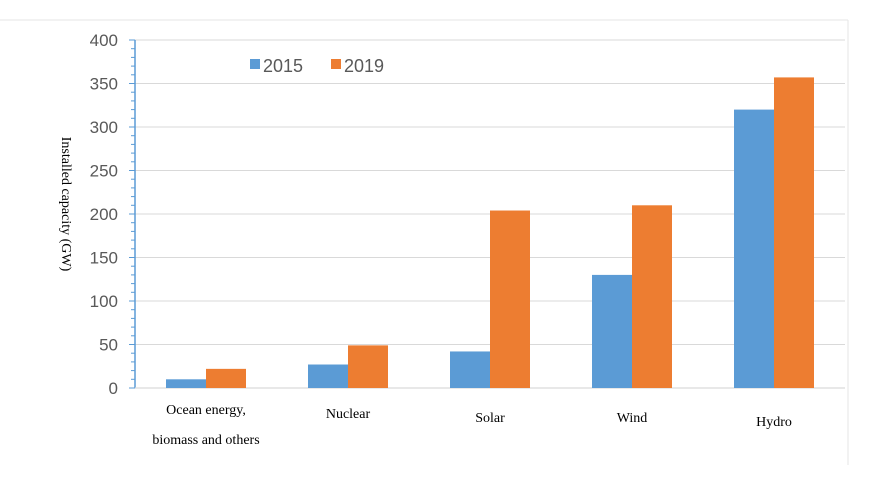  I want to click on legend-label-2015: 2015, so click(283, 66).